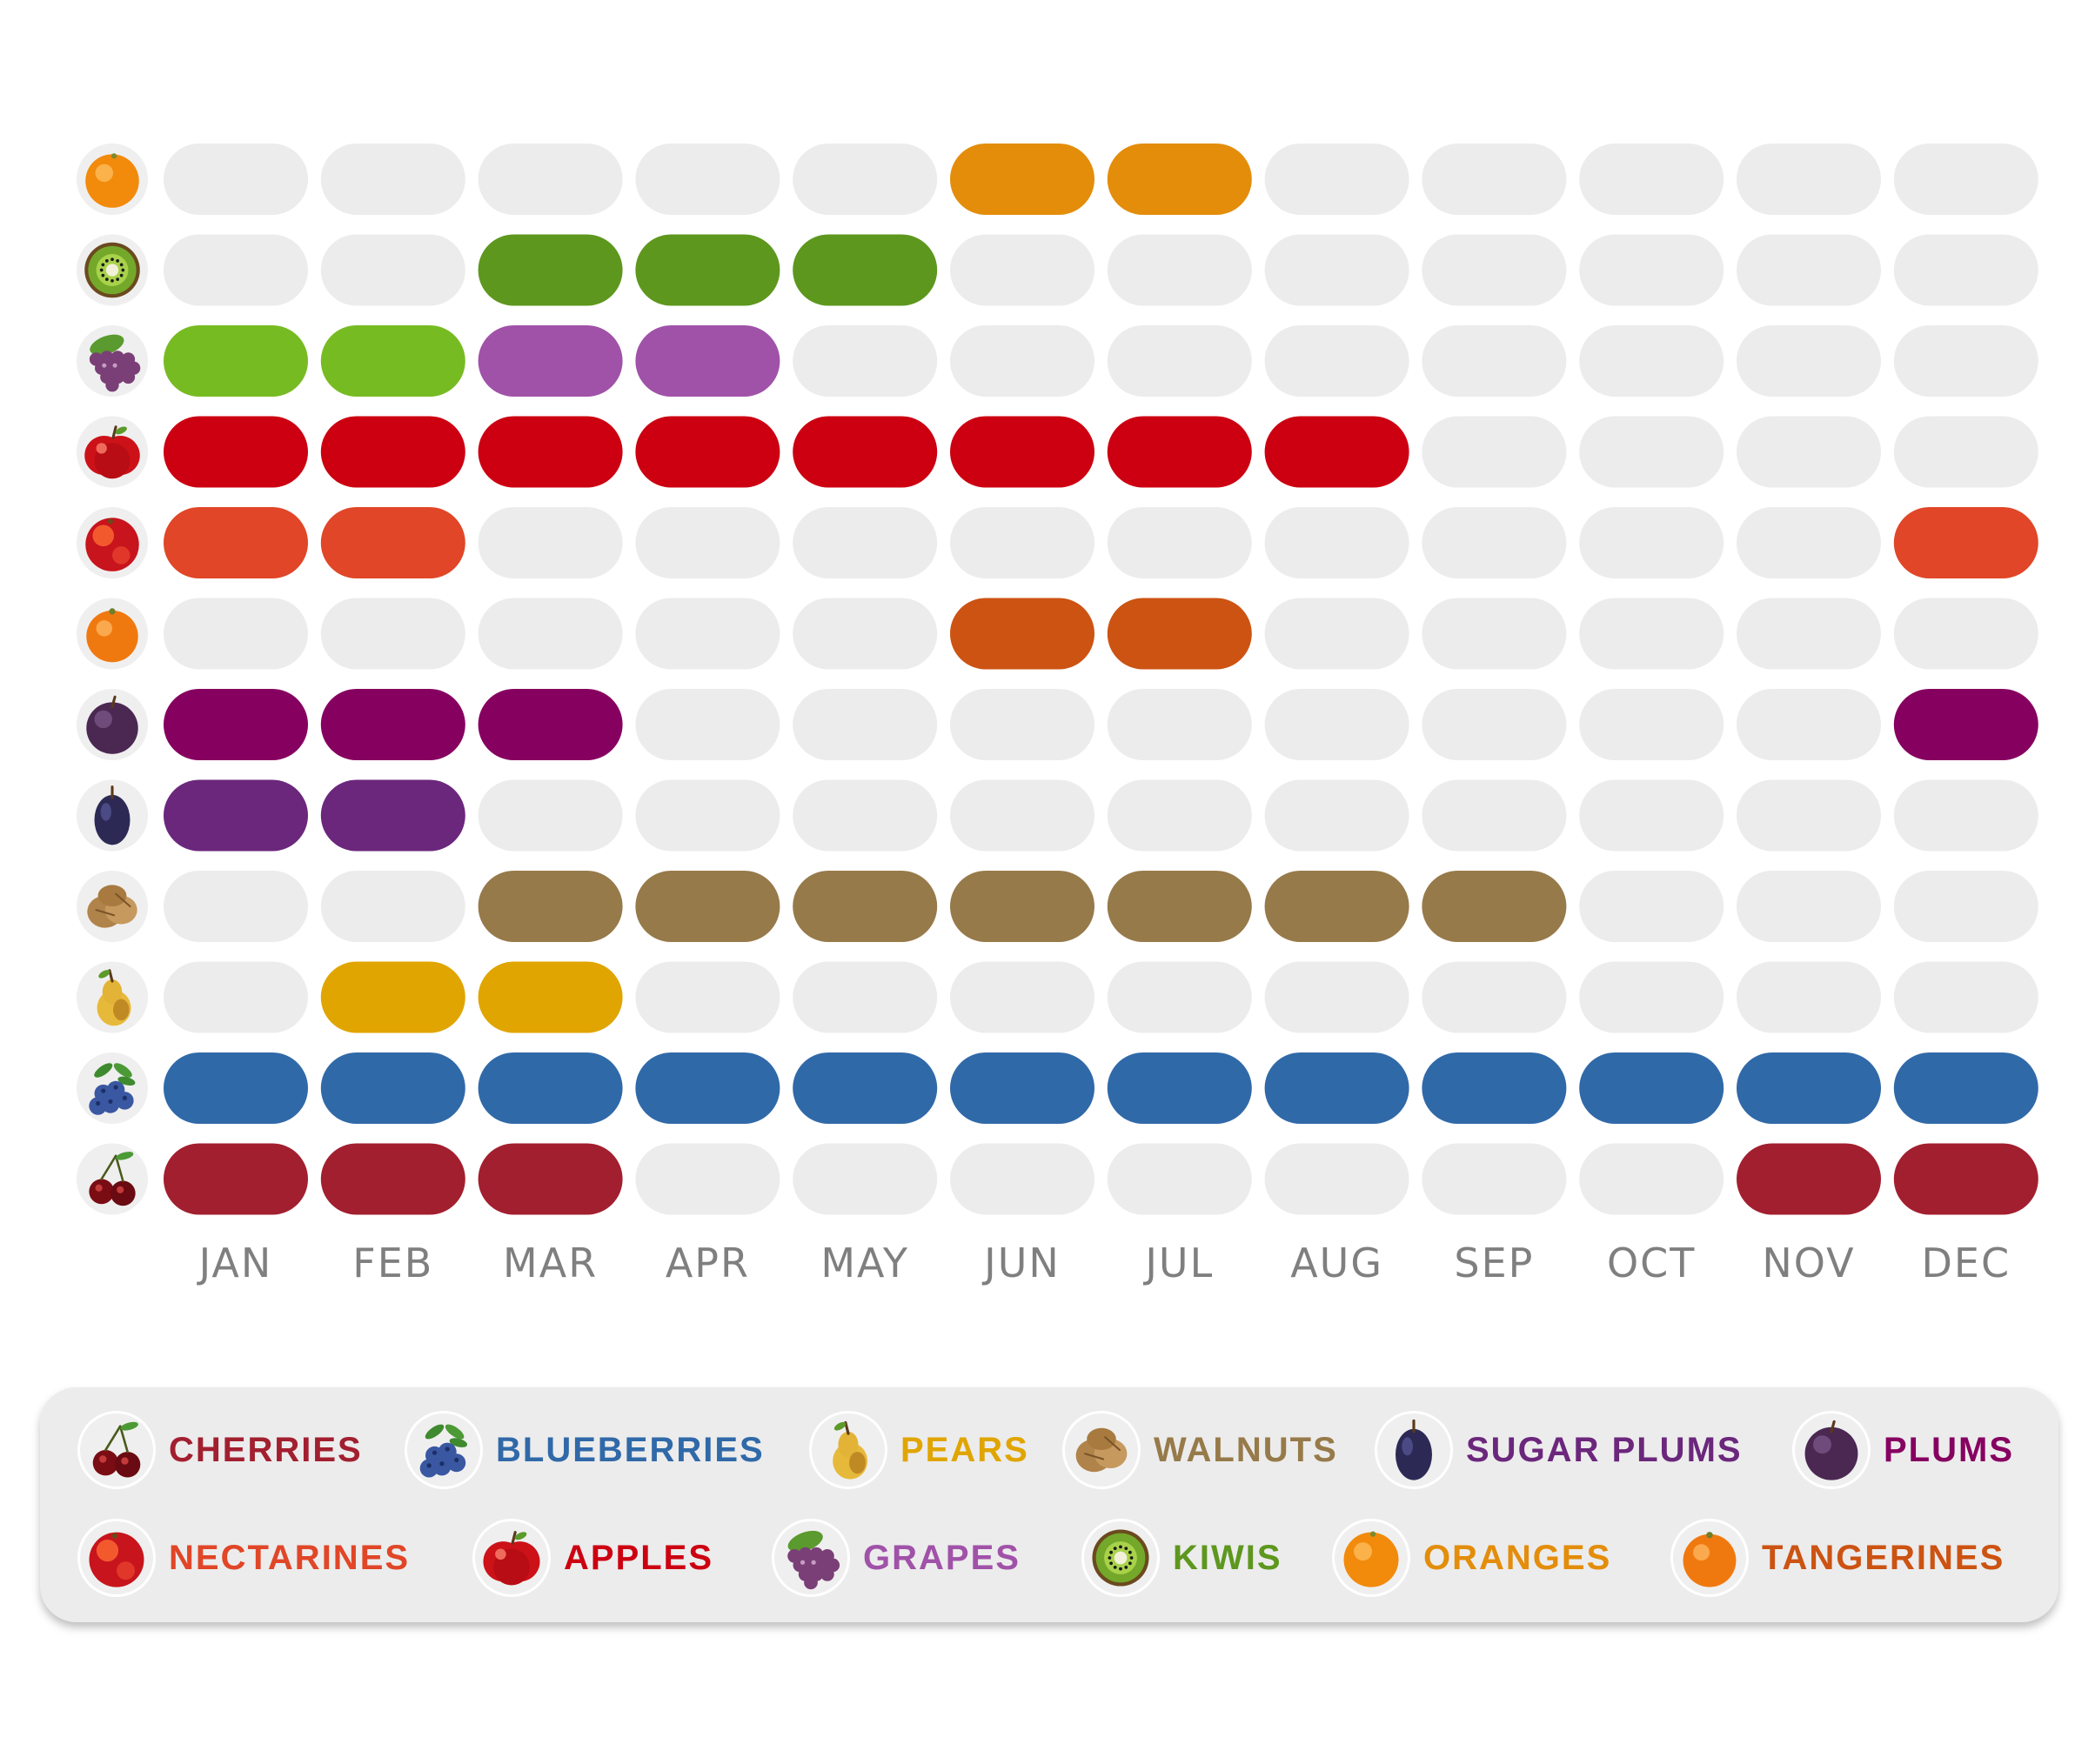 This screenshot has height=1764, width=2095. What do you see at coordinates (1604, 1449) in the screenshot?
I see `legend-label: SUGAR PLUMS` at bounding box center [1604, 1449].